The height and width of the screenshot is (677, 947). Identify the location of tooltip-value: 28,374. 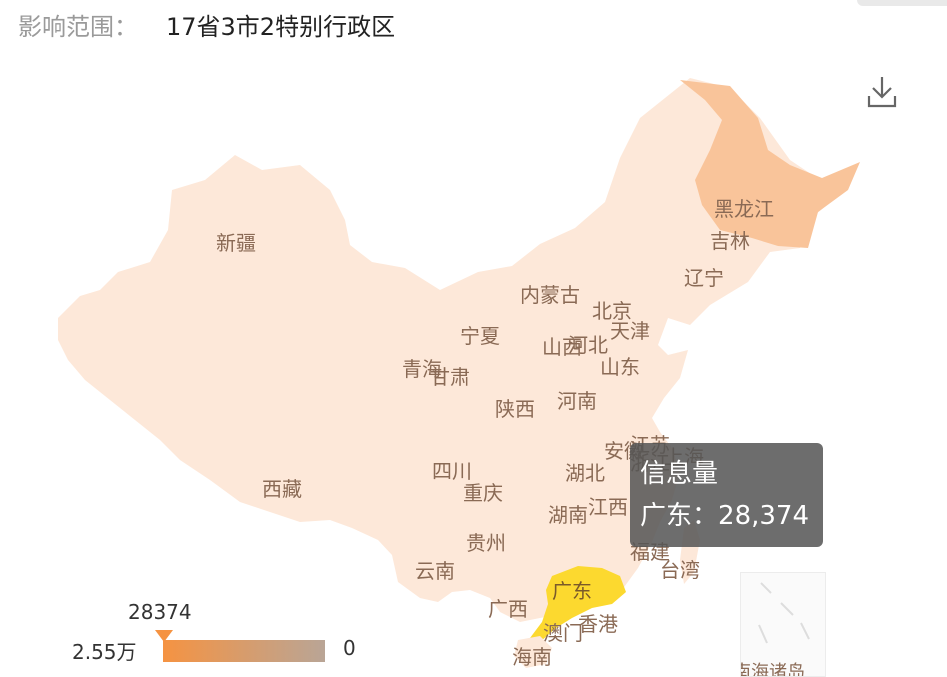
(764, 516).